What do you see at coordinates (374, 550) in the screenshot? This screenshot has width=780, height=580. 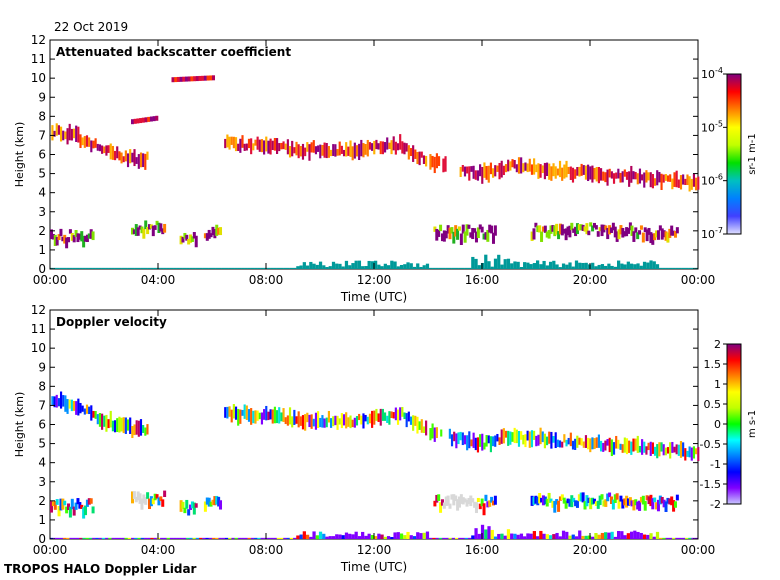 I see `x-tick-label: 12:00` at bounding box center [374, 550].